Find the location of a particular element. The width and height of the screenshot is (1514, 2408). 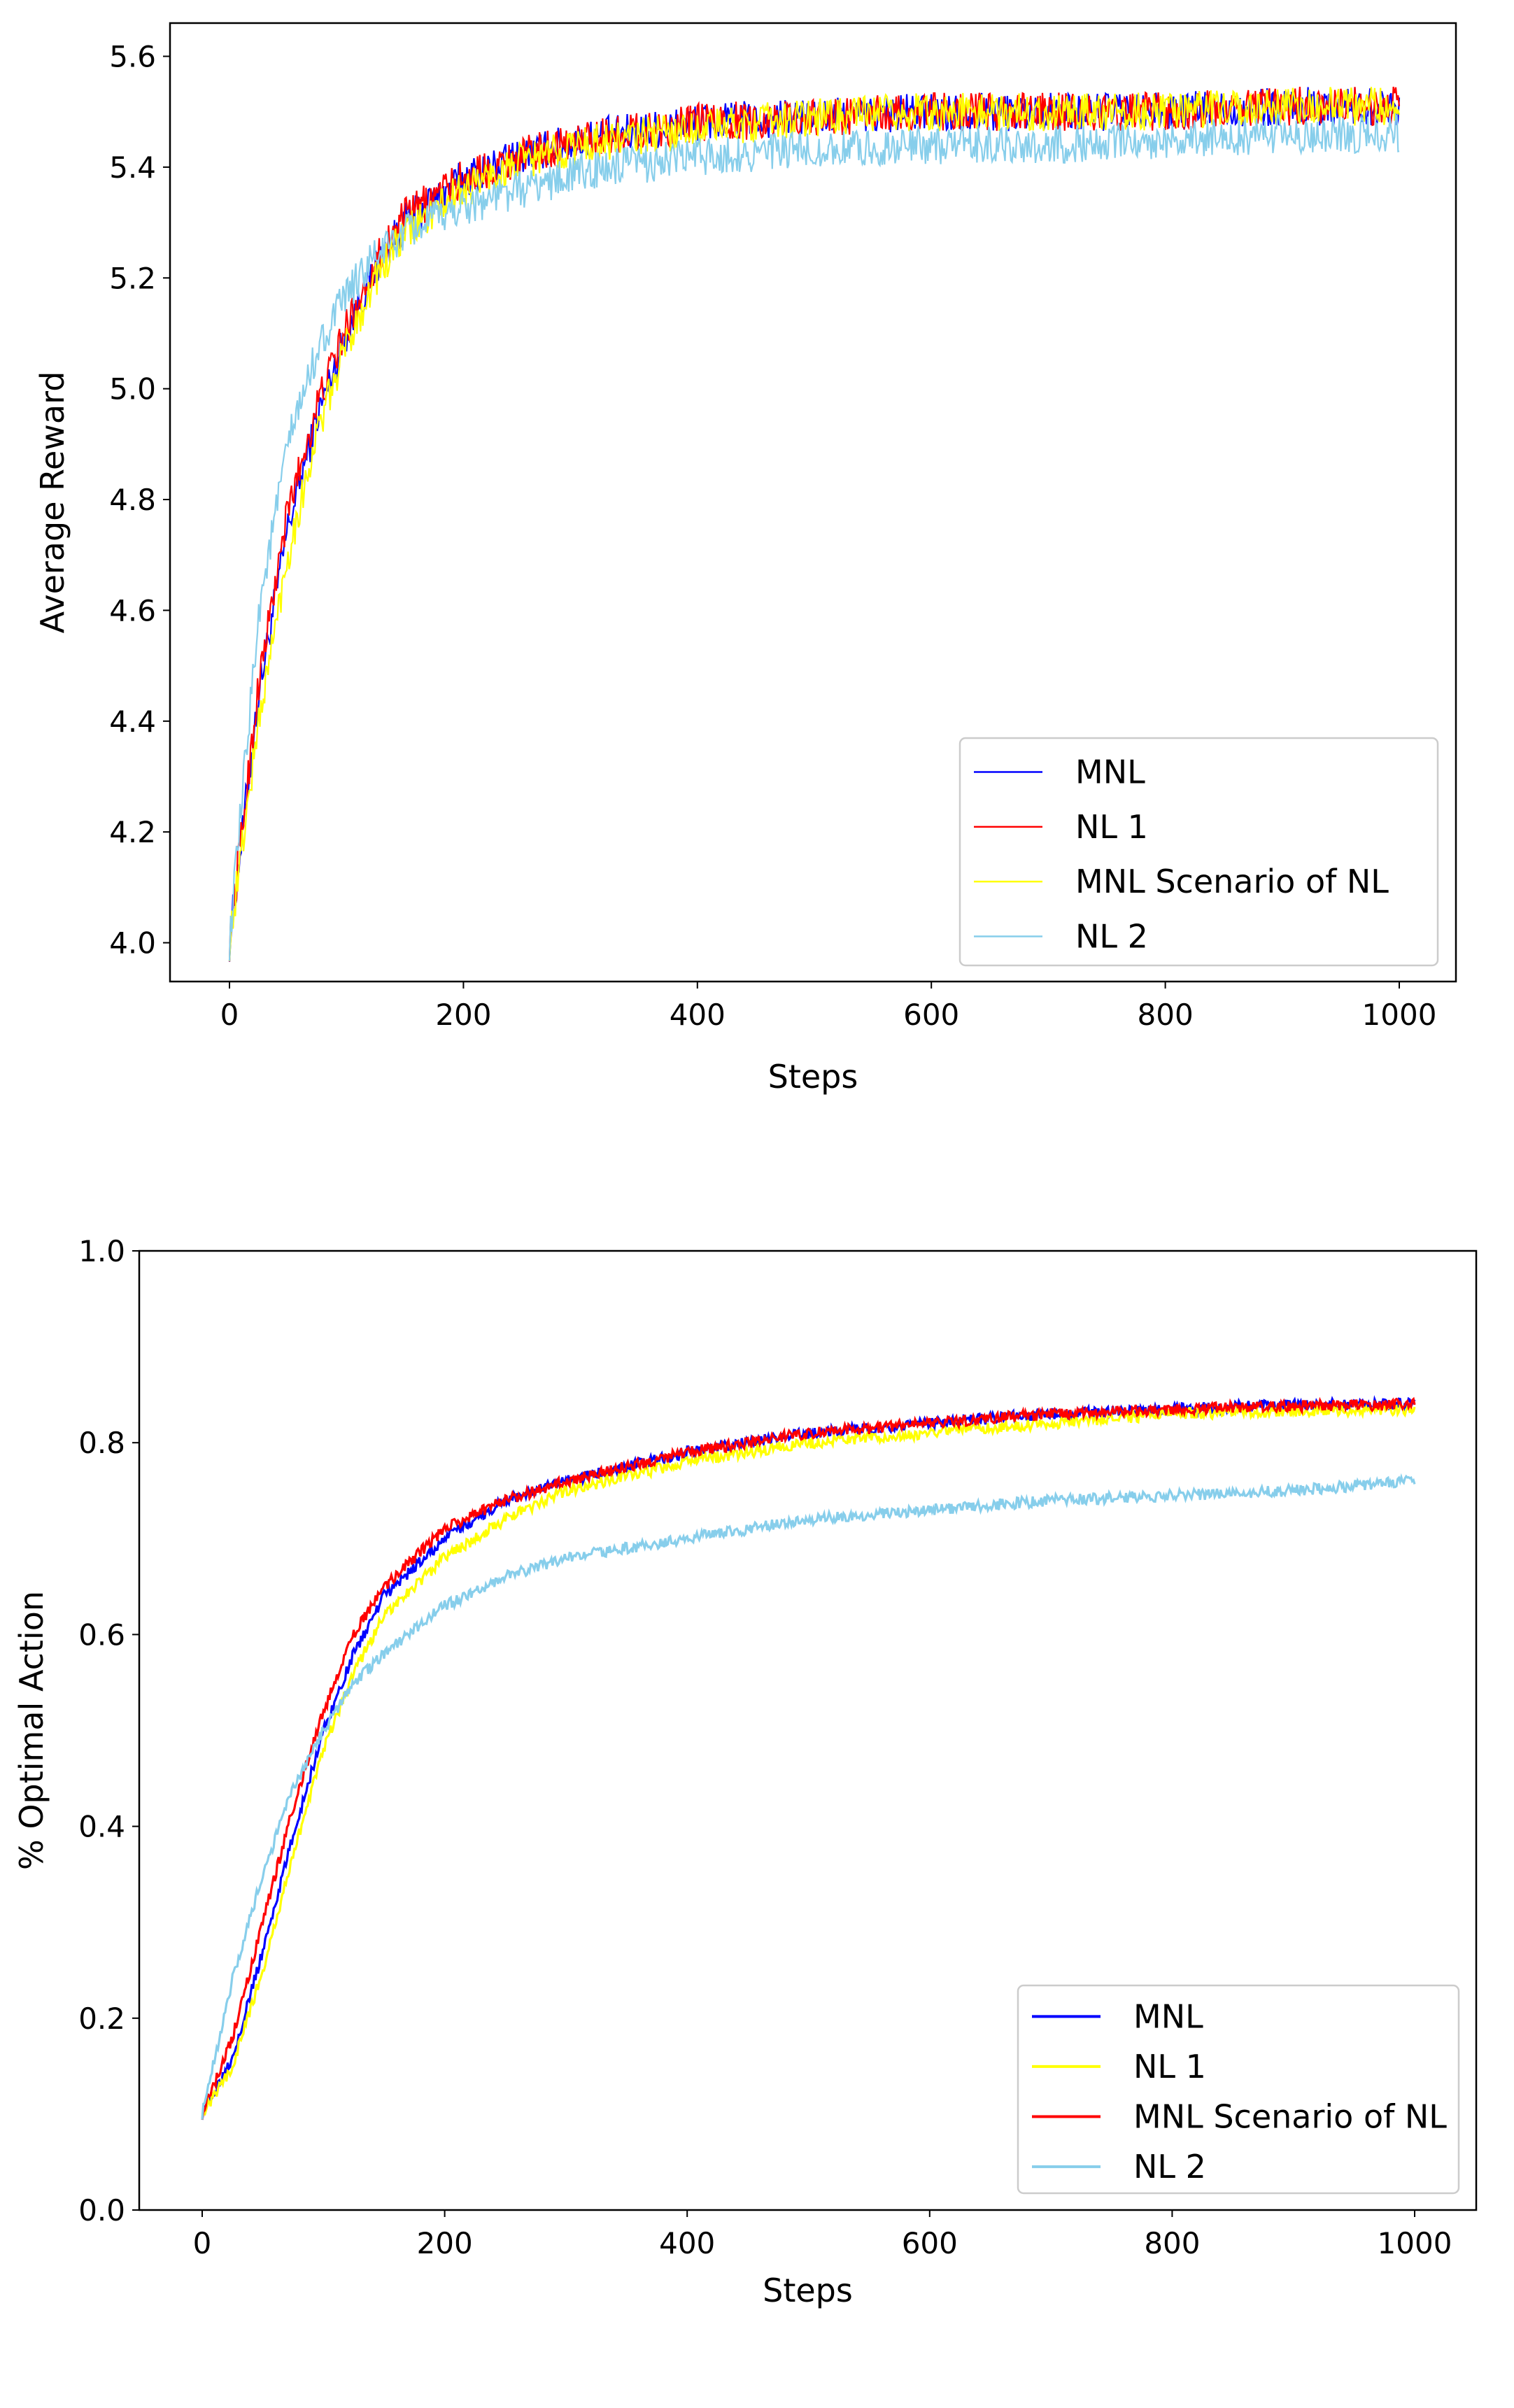

y-tick-label: 4.4 is located at coordinates (132, 722).